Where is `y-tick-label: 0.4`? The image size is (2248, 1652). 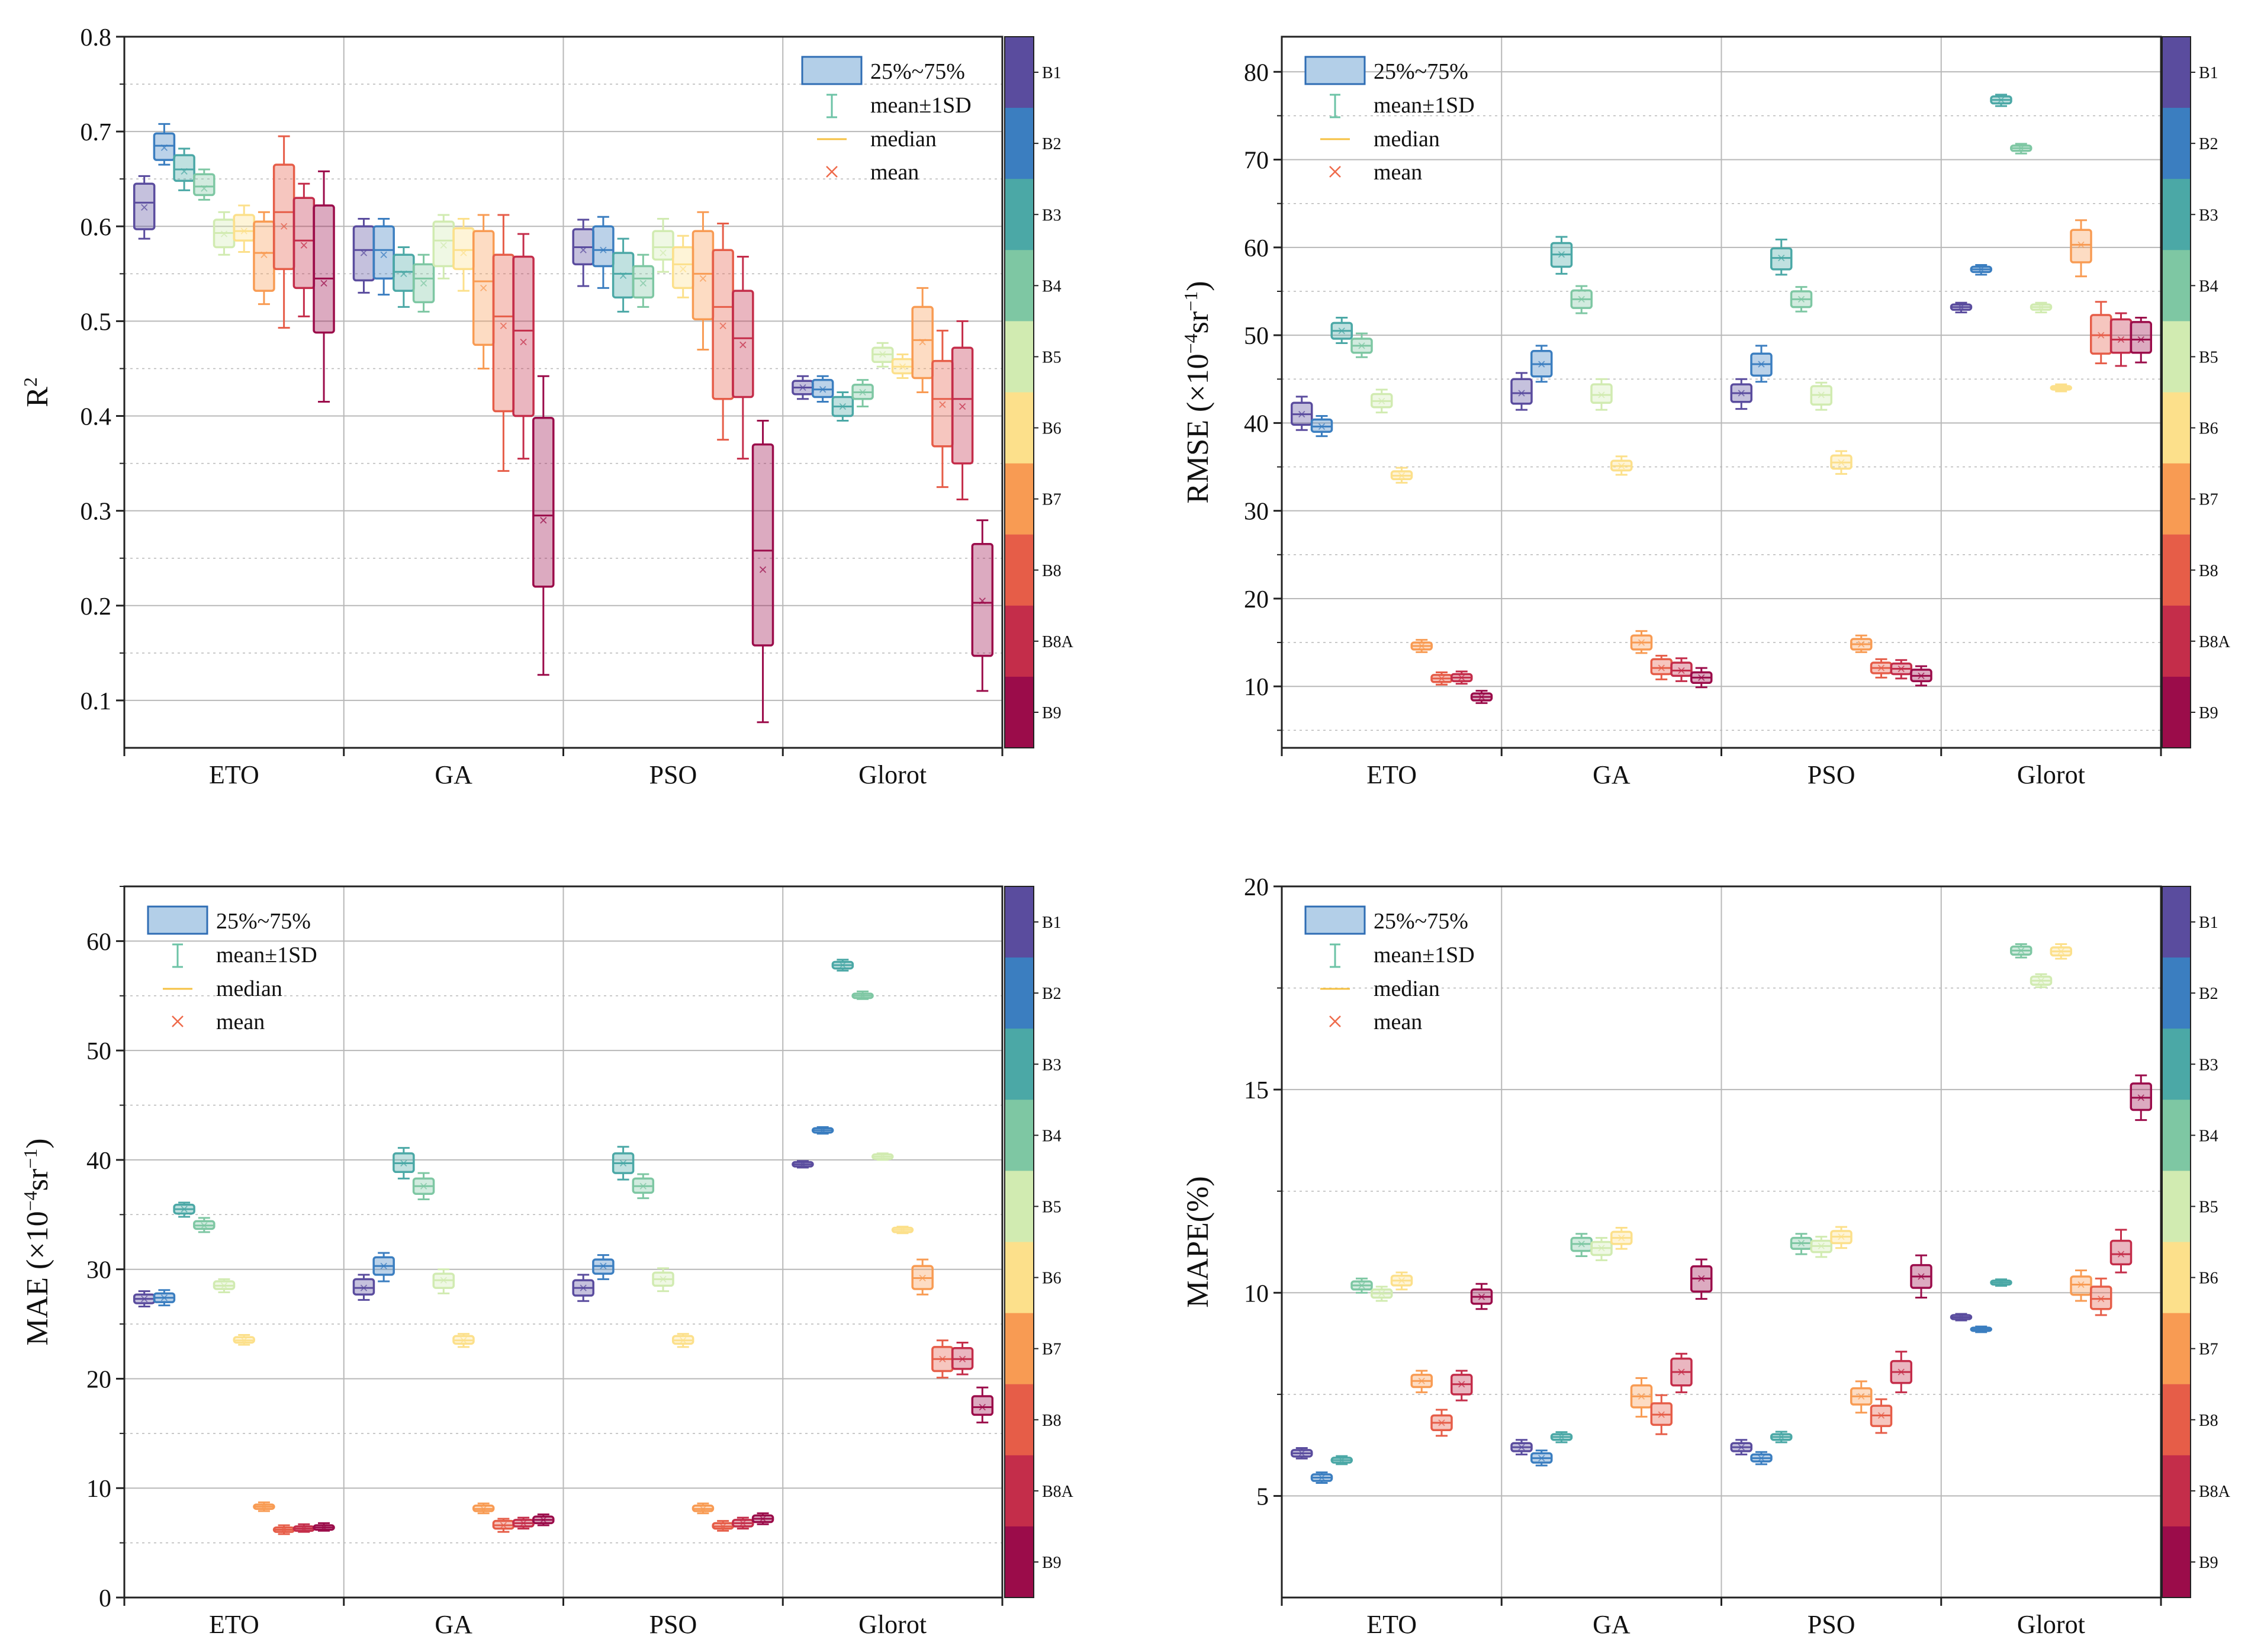 y-tick-label: 0.4 is located at coordinates (96, 417).